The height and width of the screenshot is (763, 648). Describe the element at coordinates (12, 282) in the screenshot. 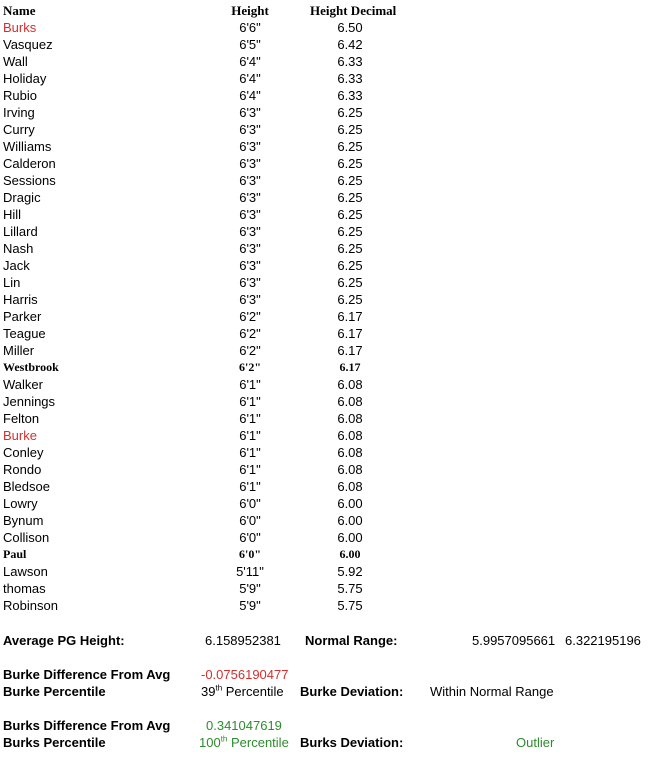

I see `player-name: Lin` at that location.